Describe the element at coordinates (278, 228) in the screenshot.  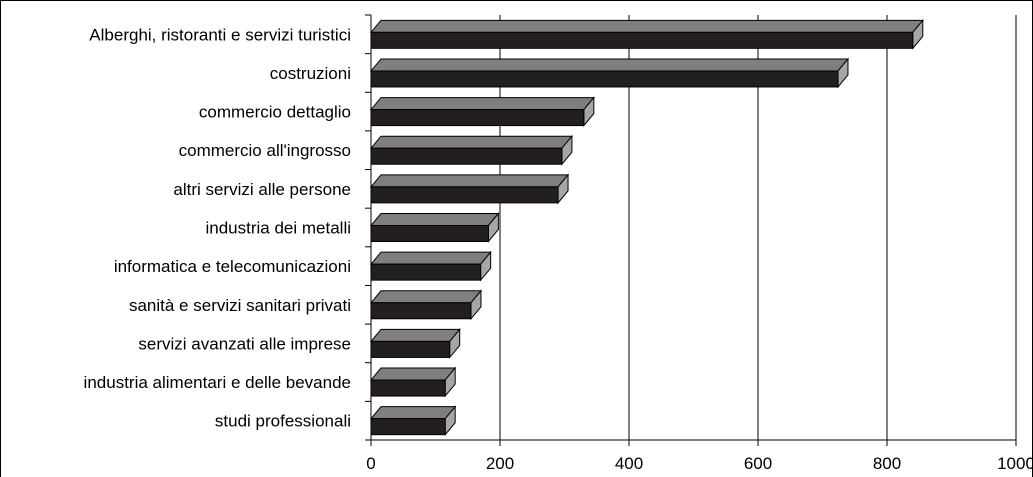
I see `category-label: industria dei metalli` at that location.